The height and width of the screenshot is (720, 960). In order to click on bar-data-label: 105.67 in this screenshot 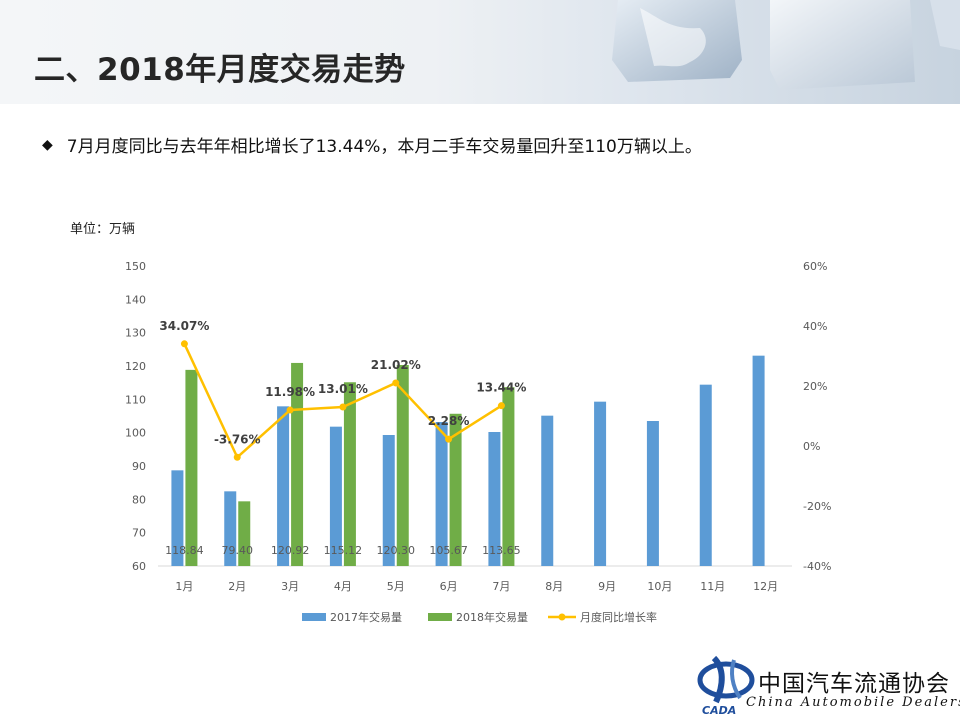, I will do `click(448, 550)`.